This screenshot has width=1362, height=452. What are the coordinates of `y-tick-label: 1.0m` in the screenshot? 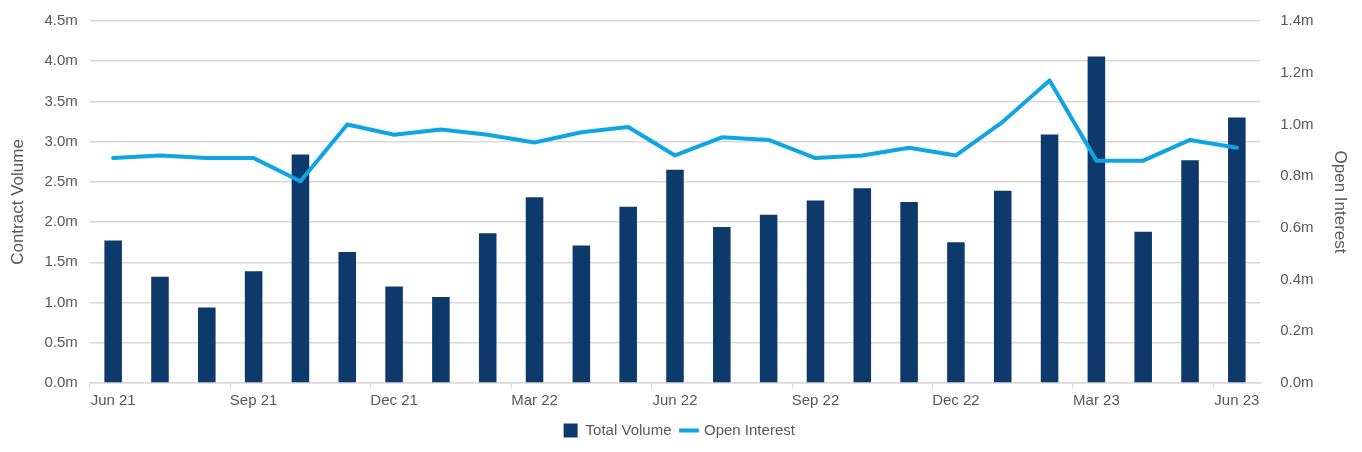 It's located at (61, 301).